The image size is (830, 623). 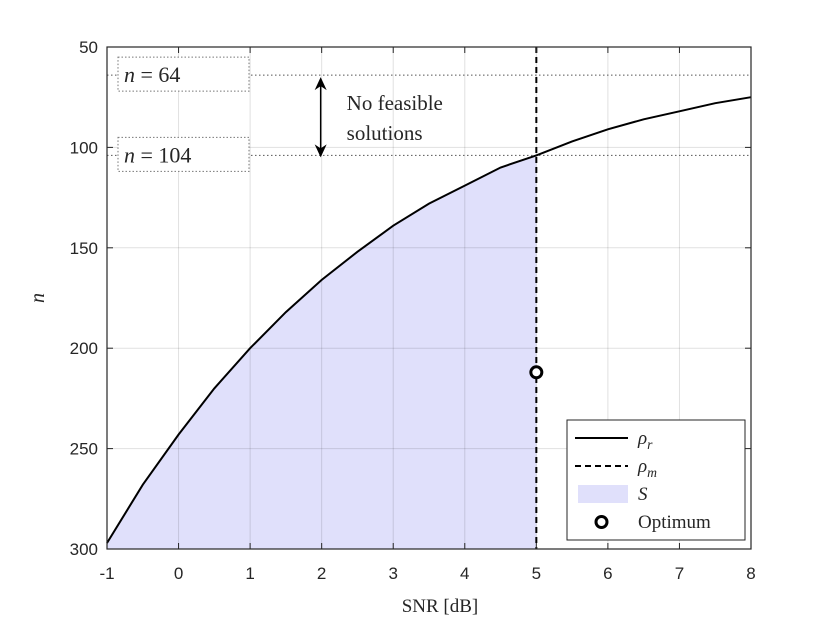 What do you see at coordinates (645, 440) in the screenshot?
I see `legend-label: ρr` at bounding box center [645, 440].